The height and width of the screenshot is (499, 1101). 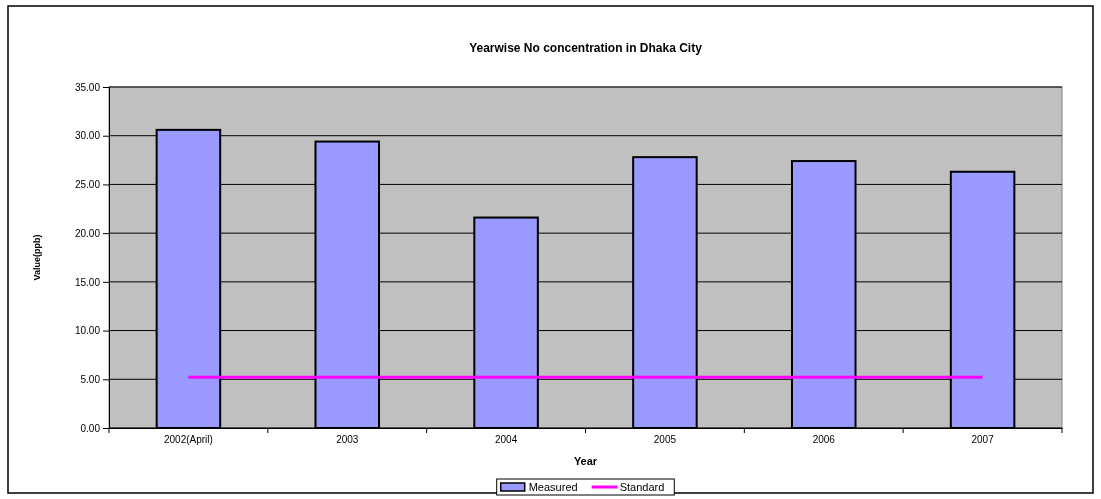 What do you see at coordinates (585, 461) in the screenshot?
I see `x-axis-title: Year` at bounding box center [585, 461].